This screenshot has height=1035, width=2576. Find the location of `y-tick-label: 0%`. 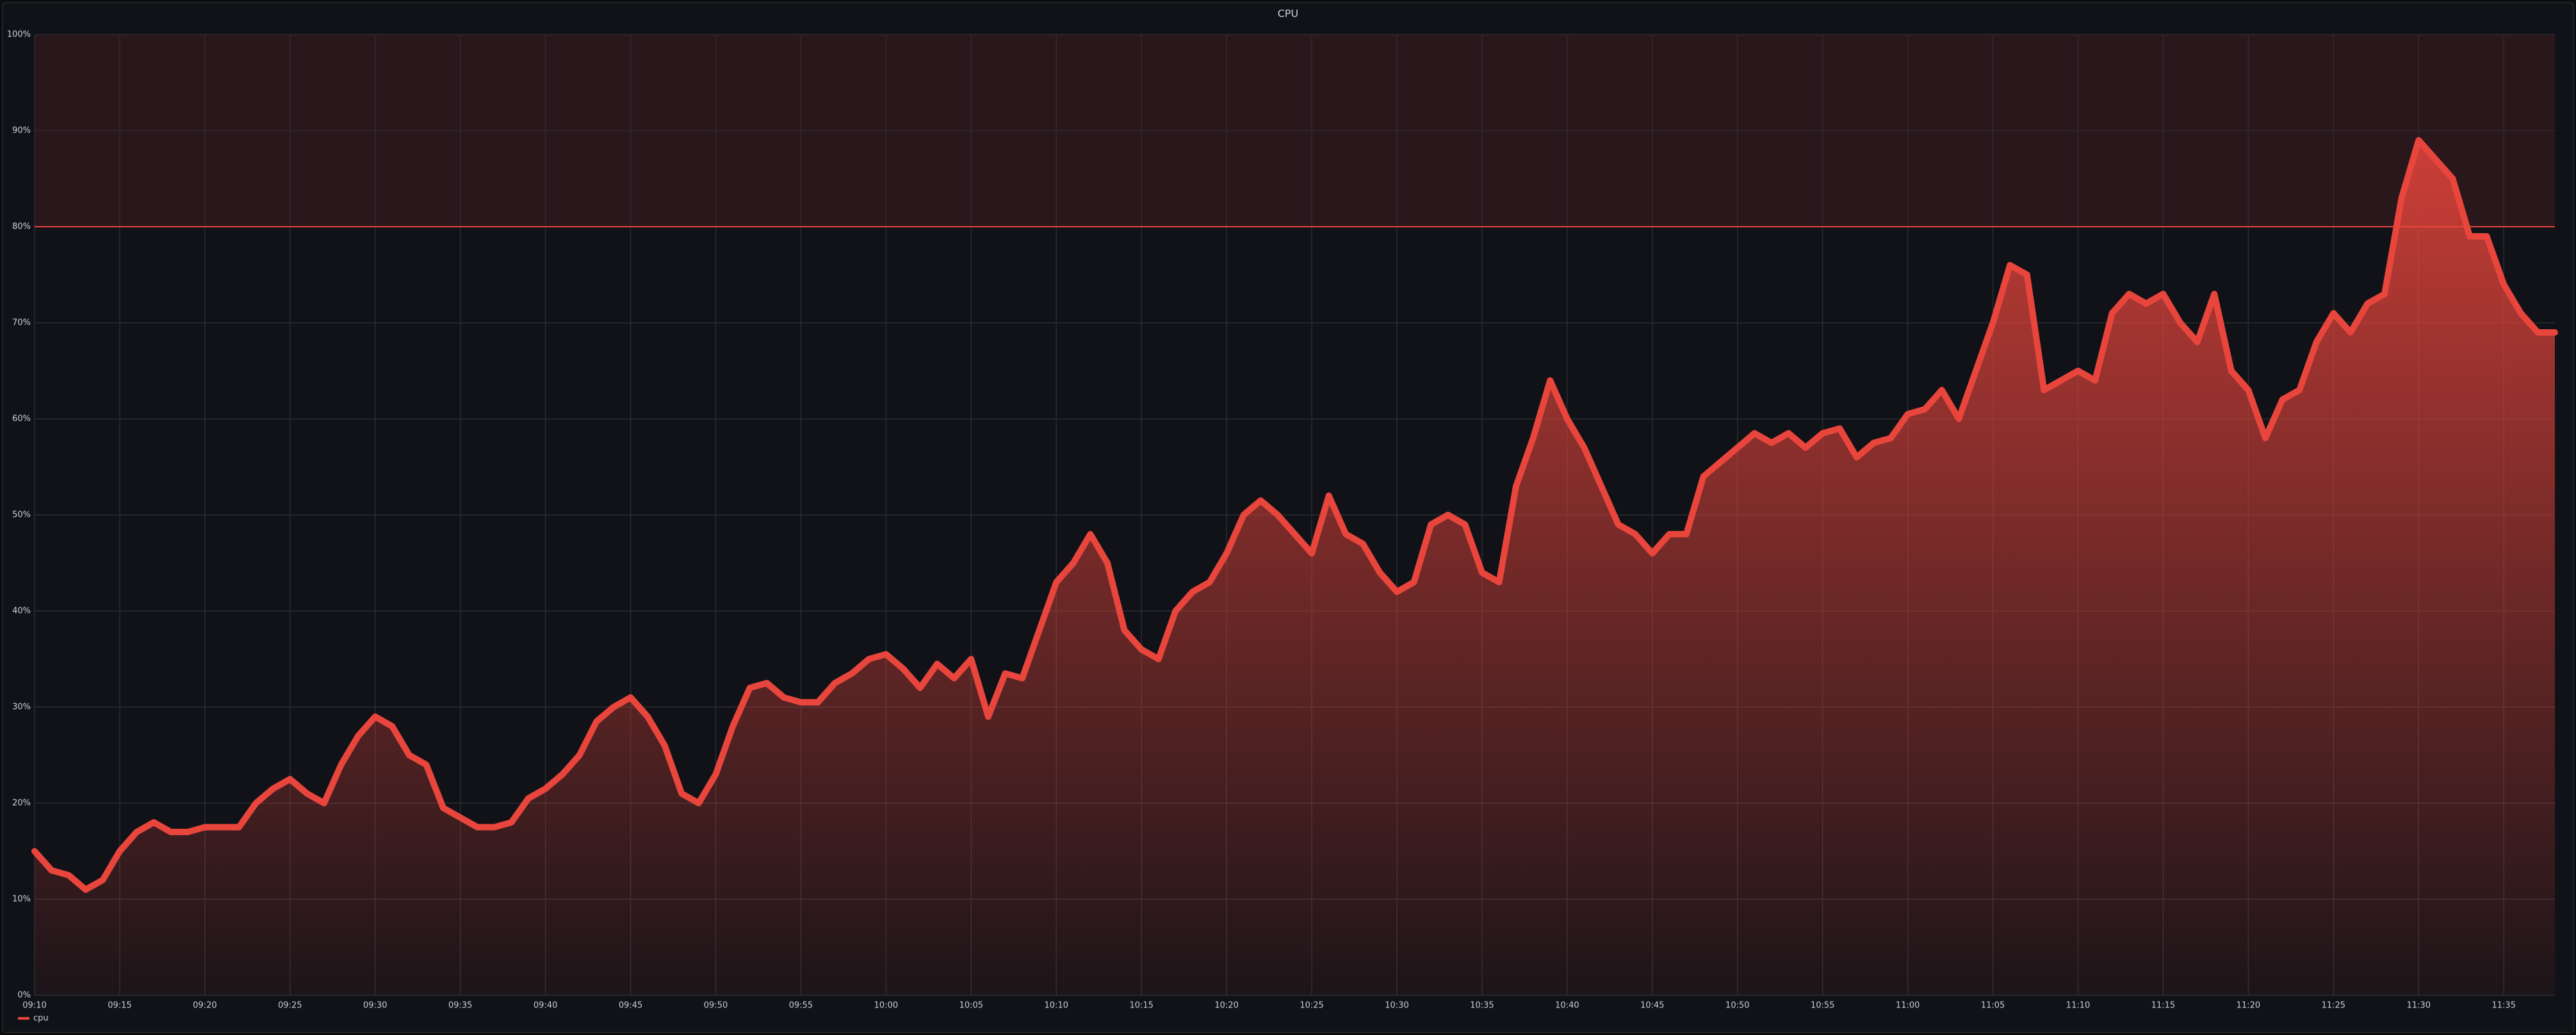

y-tick-label: 0% is located at coordinates (24, 995).